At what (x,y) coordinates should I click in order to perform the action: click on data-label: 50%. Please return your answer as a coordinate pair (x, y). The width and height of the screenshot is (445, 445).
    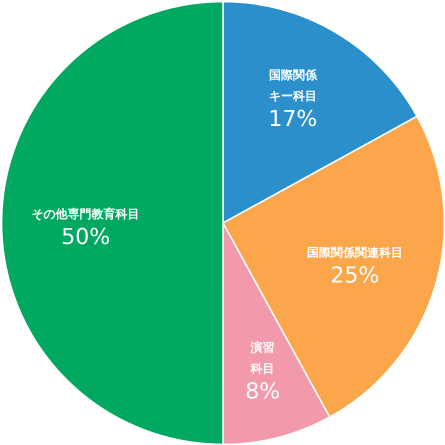
    Looking at the image, I should click on (85, 237).